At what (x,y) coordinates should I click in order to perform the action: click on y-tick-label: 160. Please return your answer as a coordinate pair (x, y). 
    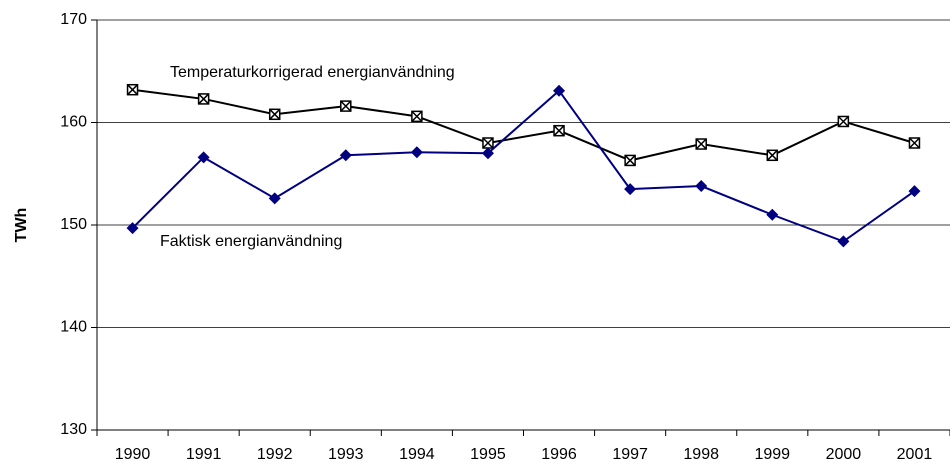
    Looking at the image, I should click on (73, 122).